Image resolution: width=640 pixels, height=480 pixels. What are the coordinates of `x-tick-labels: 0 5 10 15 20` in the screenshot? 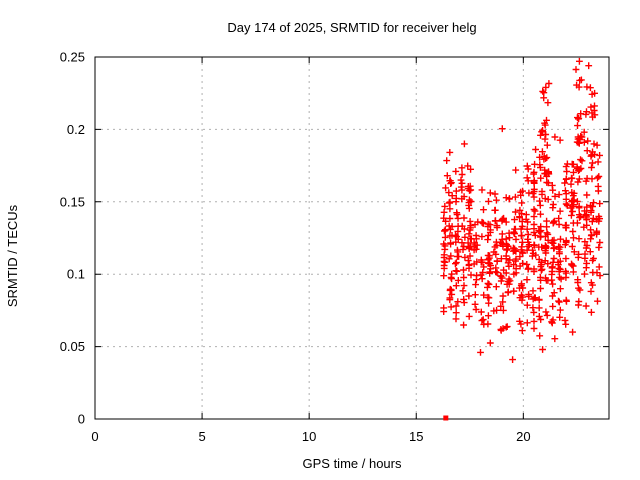 It's located at (310, 436).